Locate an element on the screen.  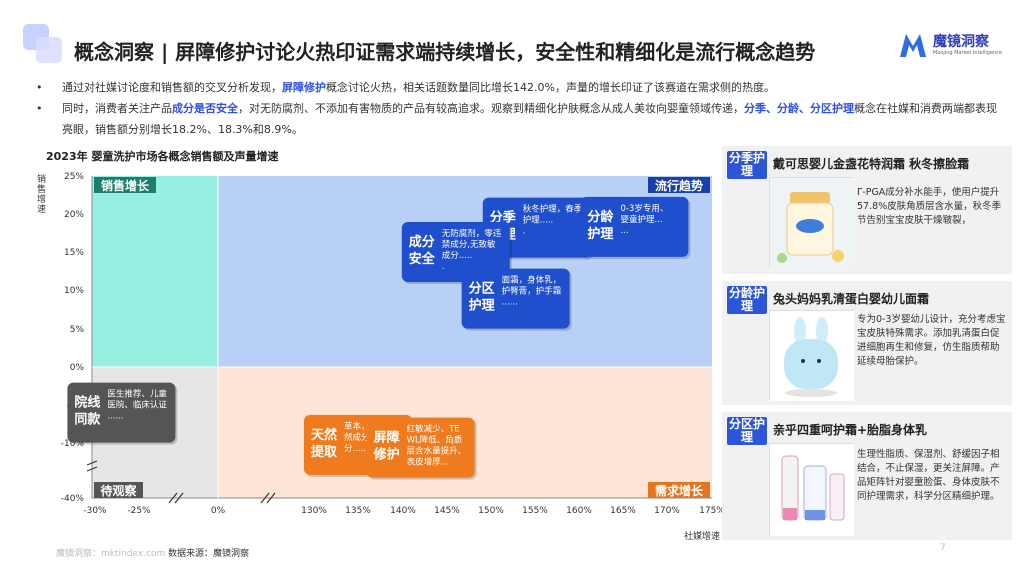
x-tick-label: 165% is located at coordinates (623, 511).